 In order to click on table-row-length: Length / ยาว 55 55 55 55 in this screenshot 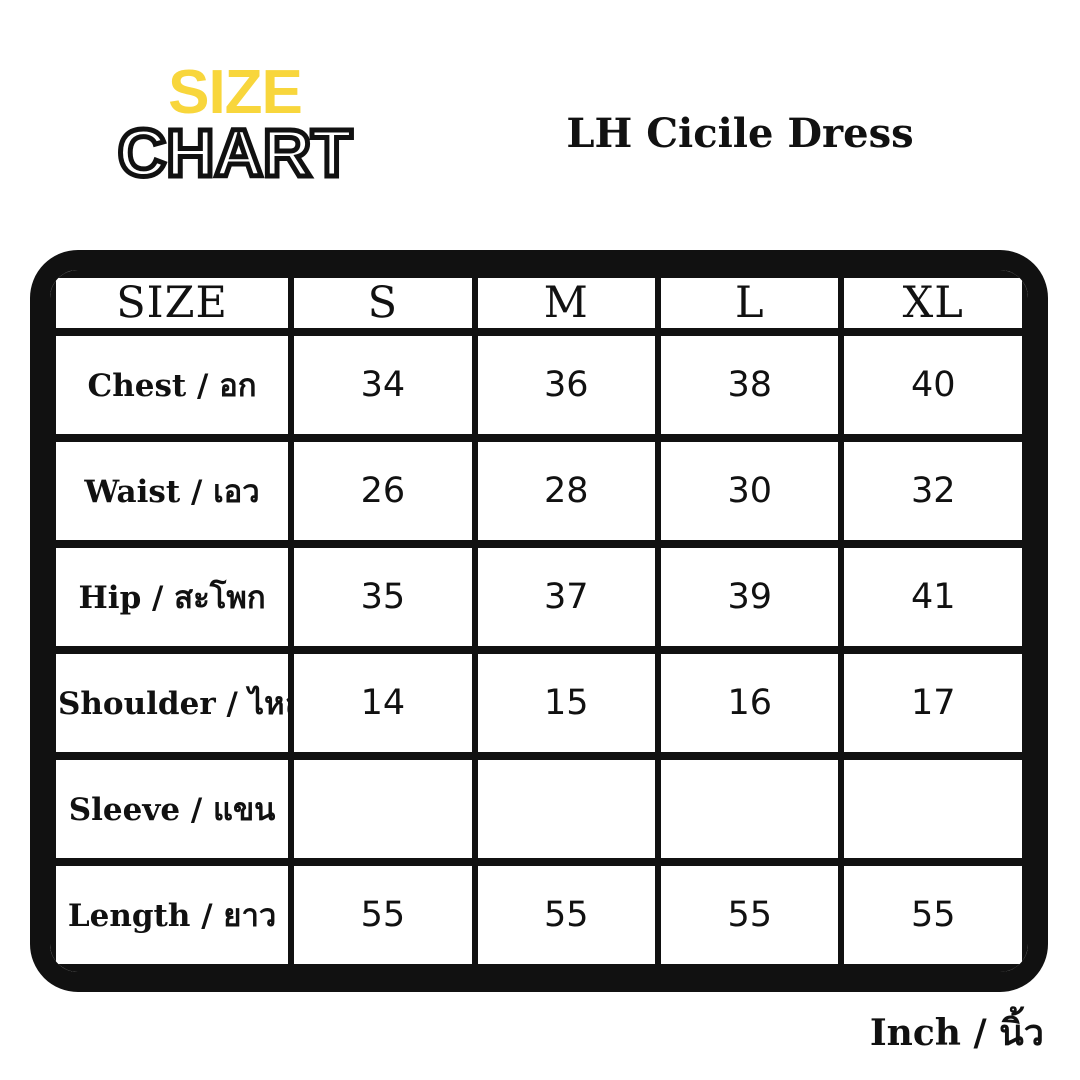, I will do `click(539, 915)`.